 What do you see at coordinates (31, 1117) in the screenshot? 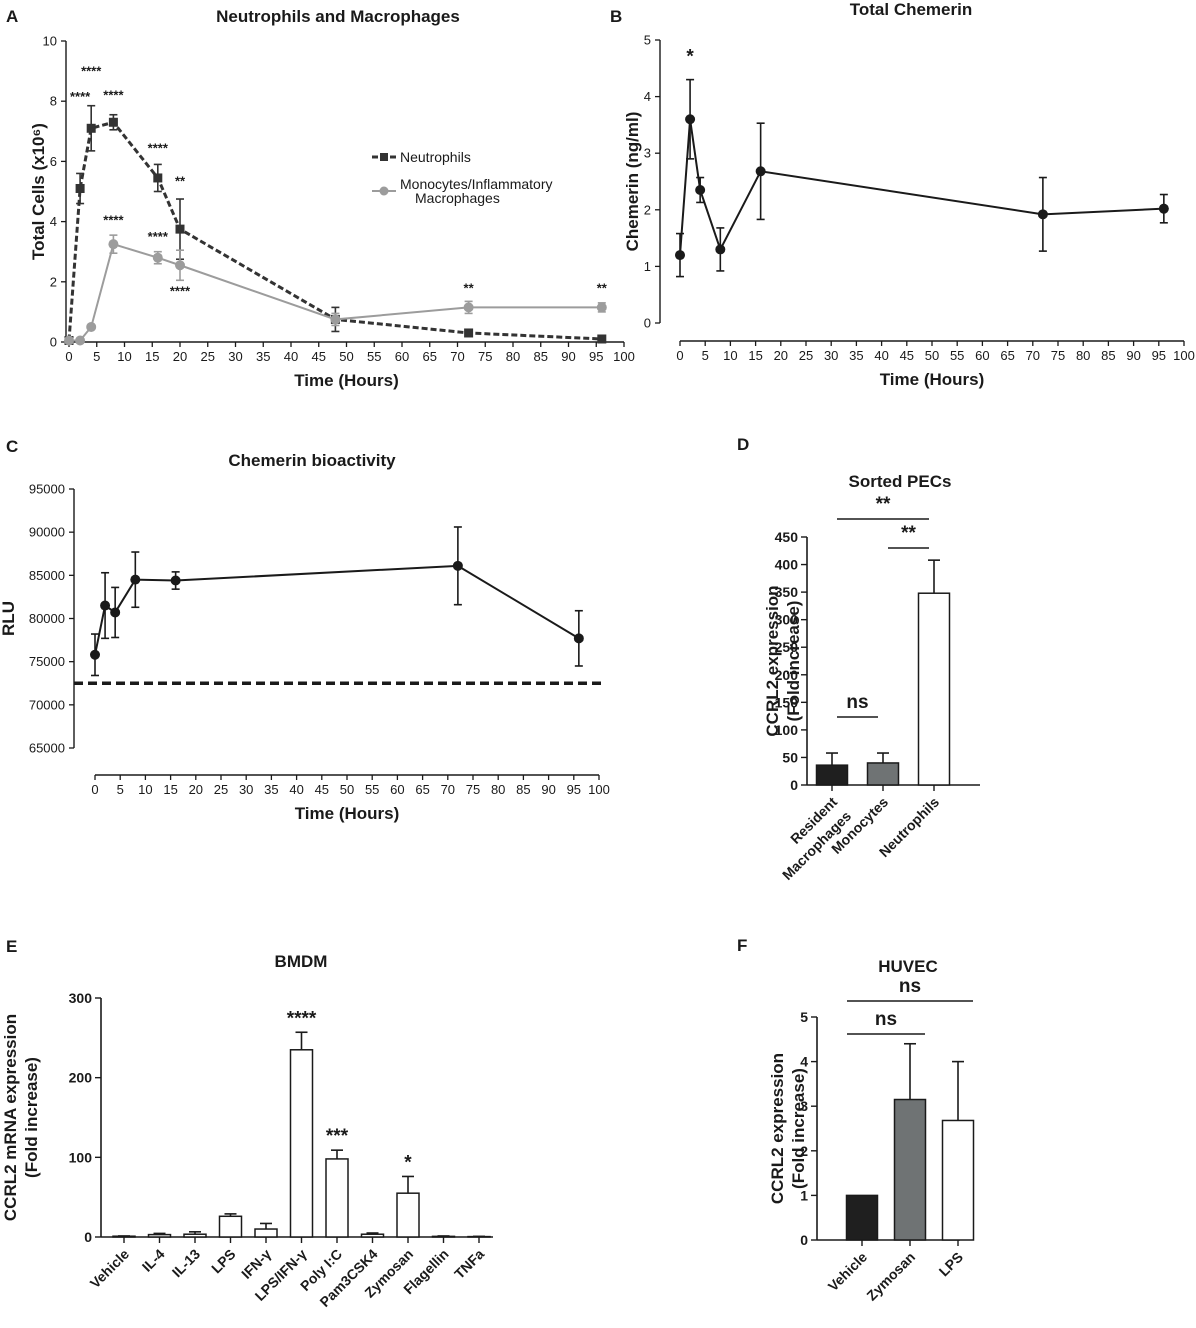
I see `y-axis-label: (Fold increase)` at bounding box center [31, 1117].